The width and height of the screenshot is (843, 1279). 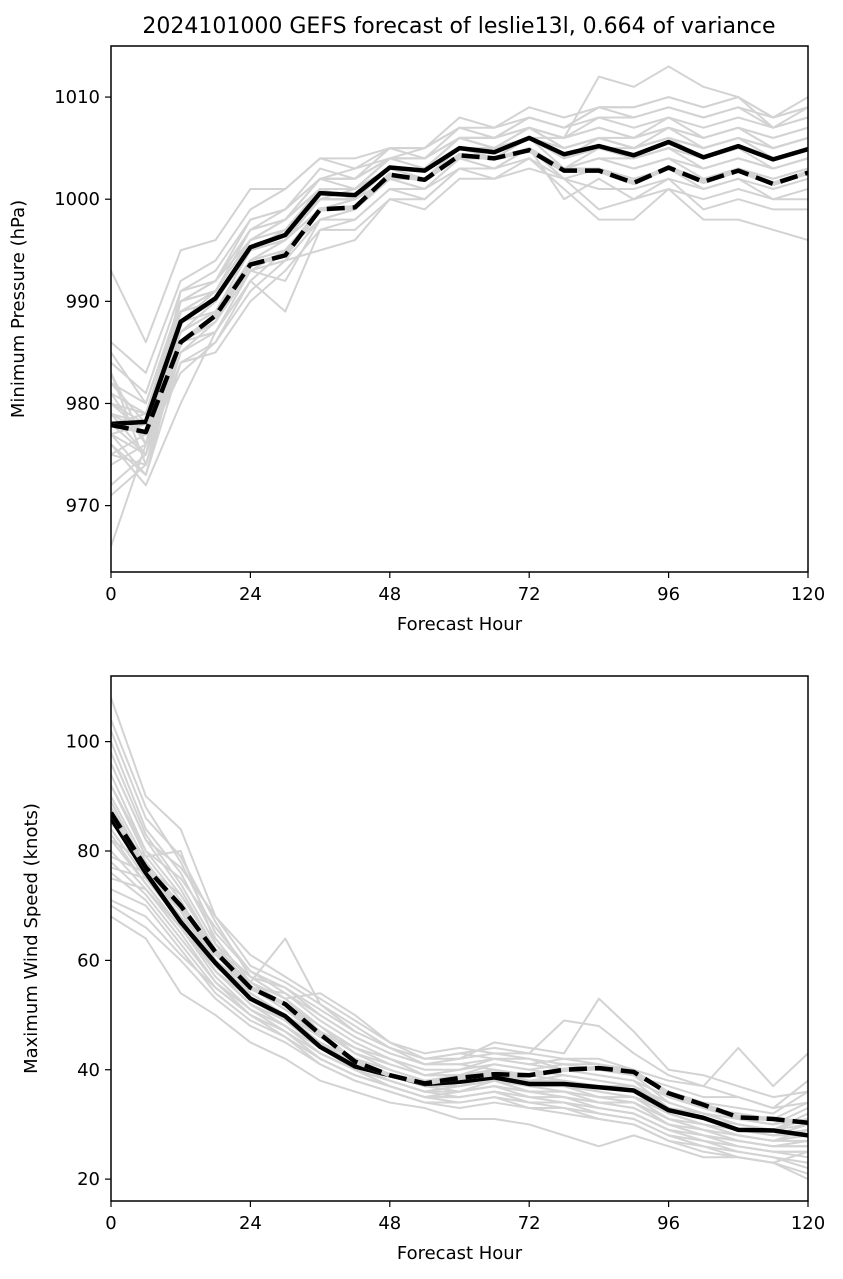 What do you see at coordinates (31, 938) in the screenshot?
I see `y-axis-label: Maximum Wind Speed (knots)` at bounding box center [31, 938].